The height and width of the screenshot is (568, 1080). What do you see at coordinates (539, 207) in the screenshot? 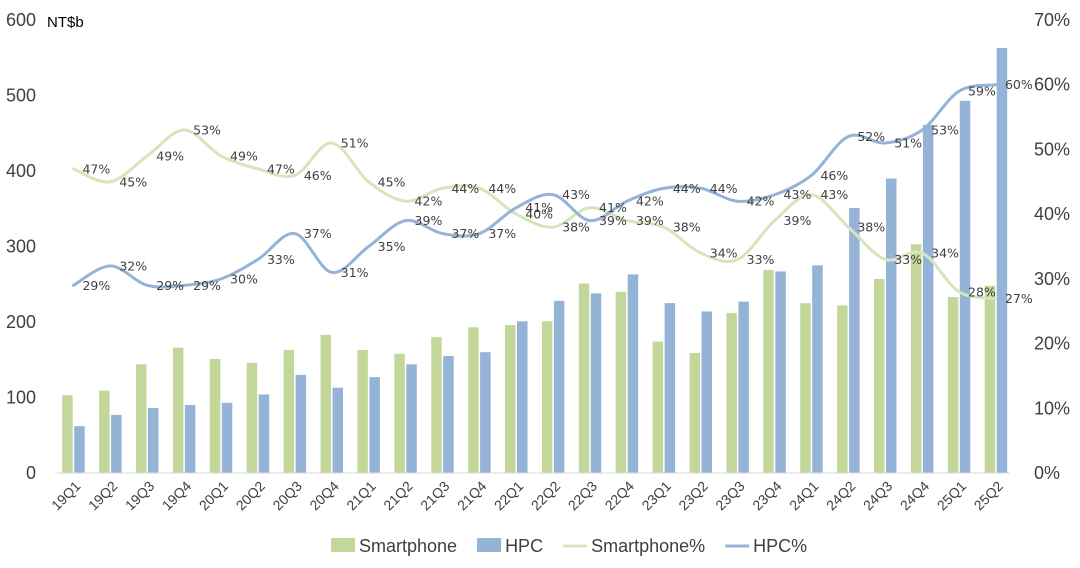
I see `hpc-pct-label: 41%` at bounding box center [539, 207].